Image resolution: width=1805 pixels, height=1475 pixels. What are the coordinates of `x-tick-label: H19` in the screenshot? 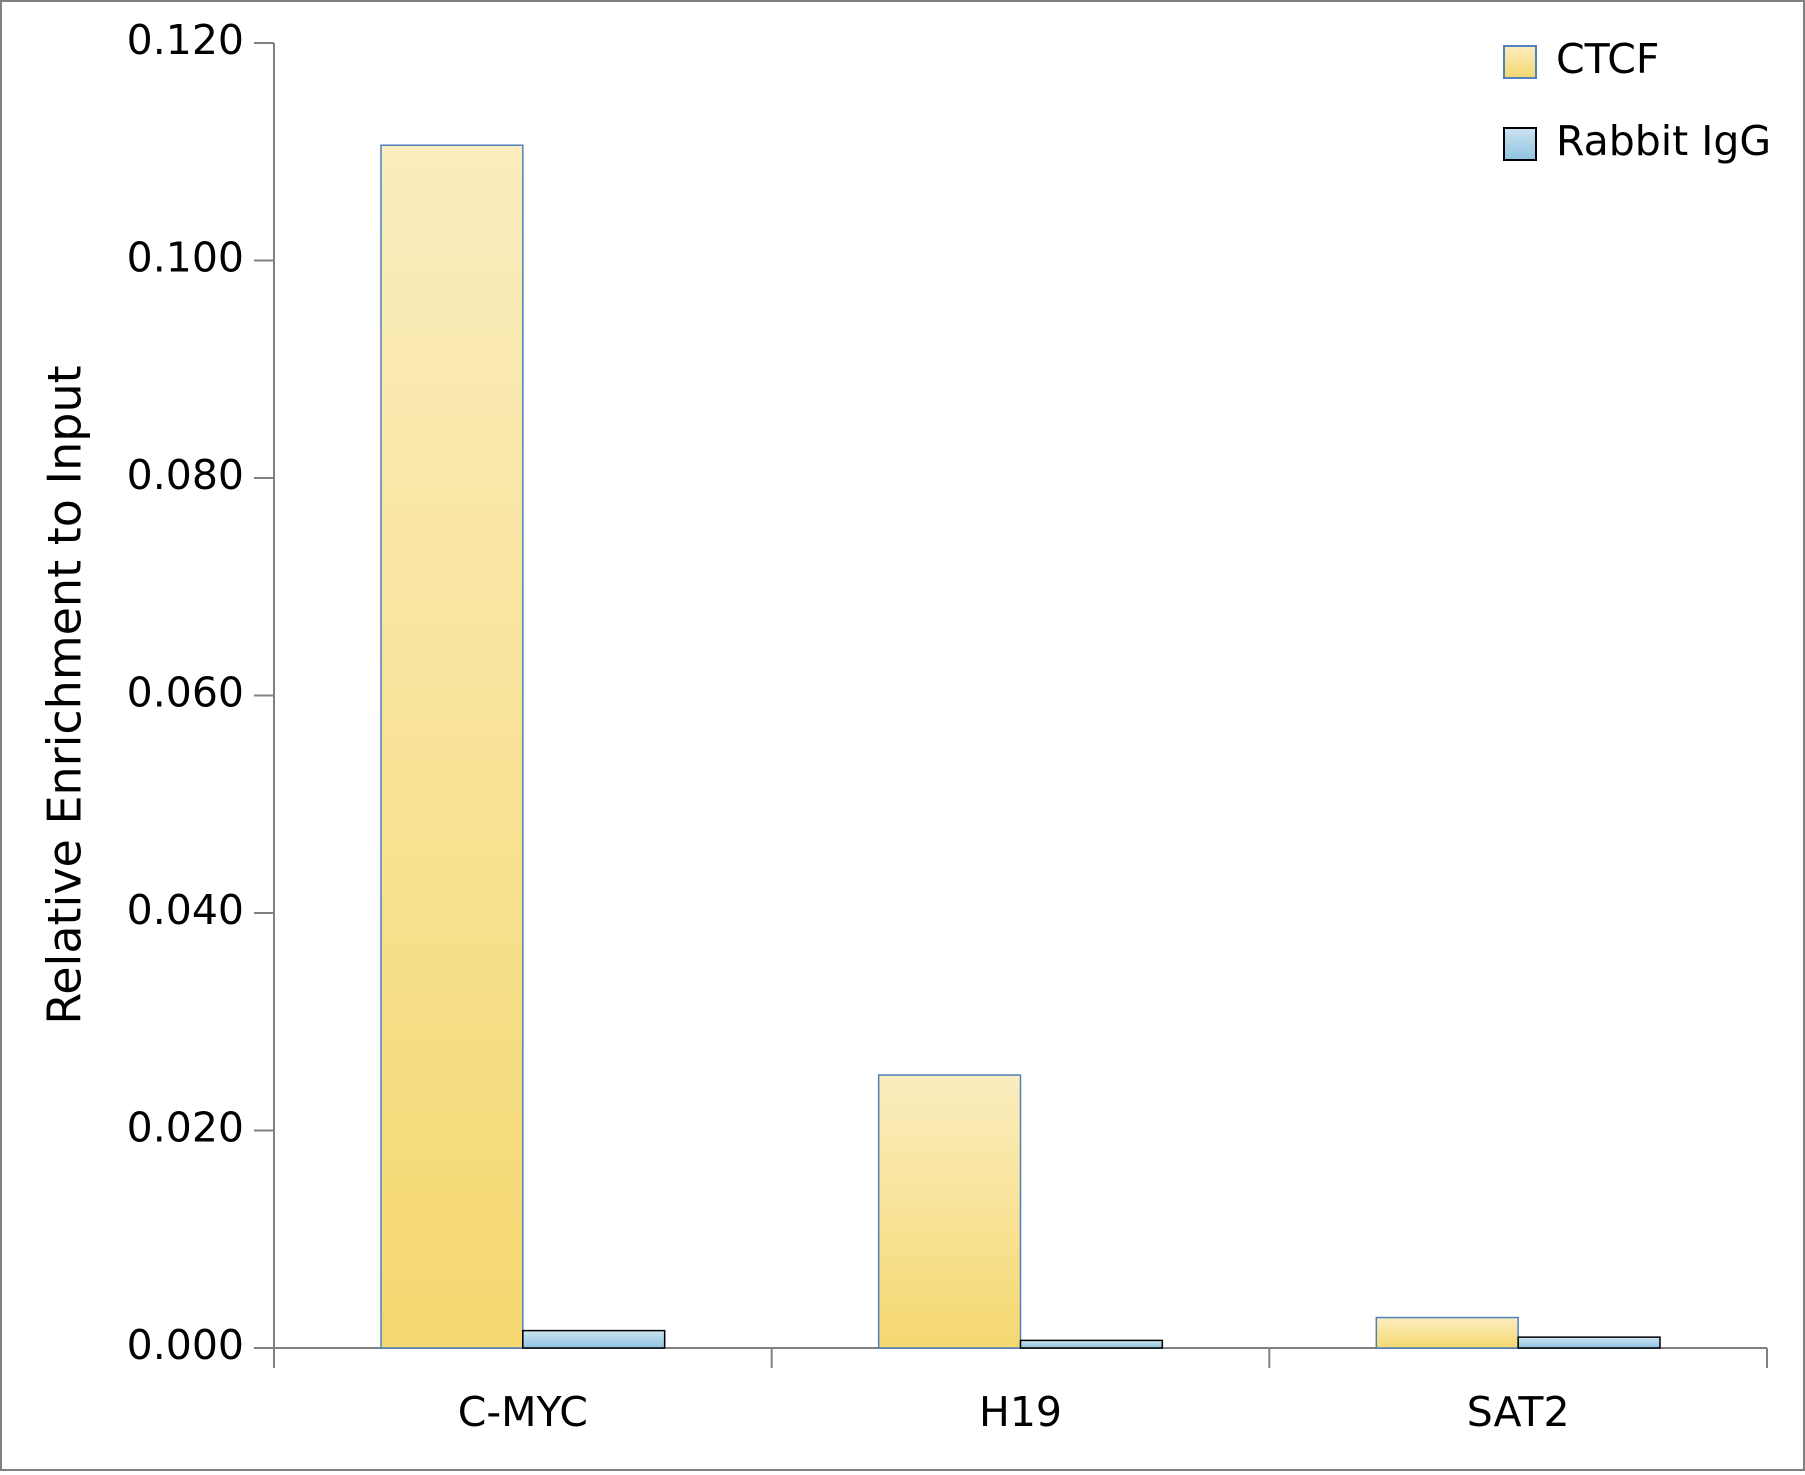 It's located at (1020, 1412).